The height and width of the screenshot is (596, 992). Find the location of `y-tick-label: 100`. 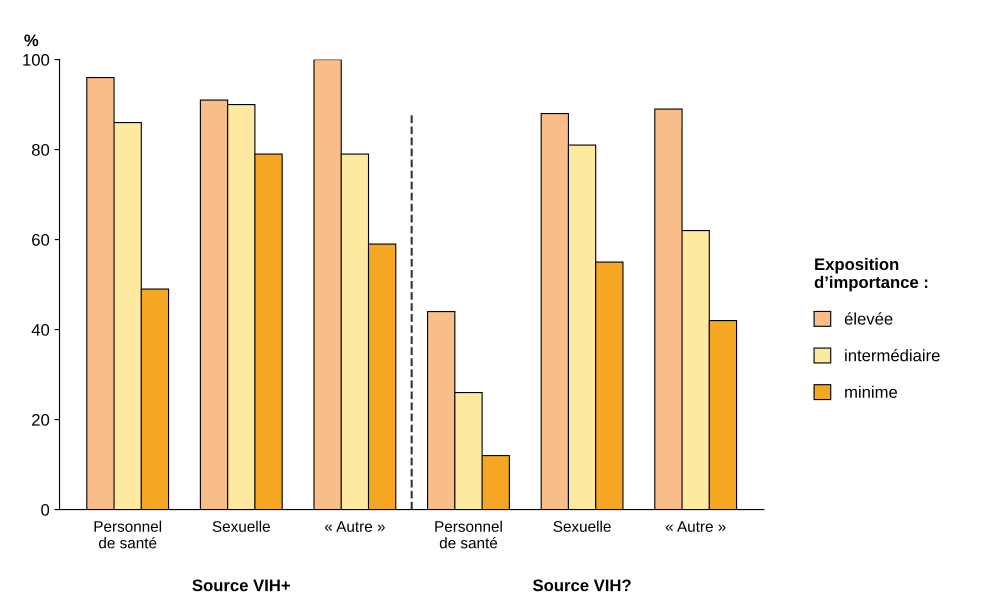

y-tick-label: 100 is located at coordinates (36, 60).